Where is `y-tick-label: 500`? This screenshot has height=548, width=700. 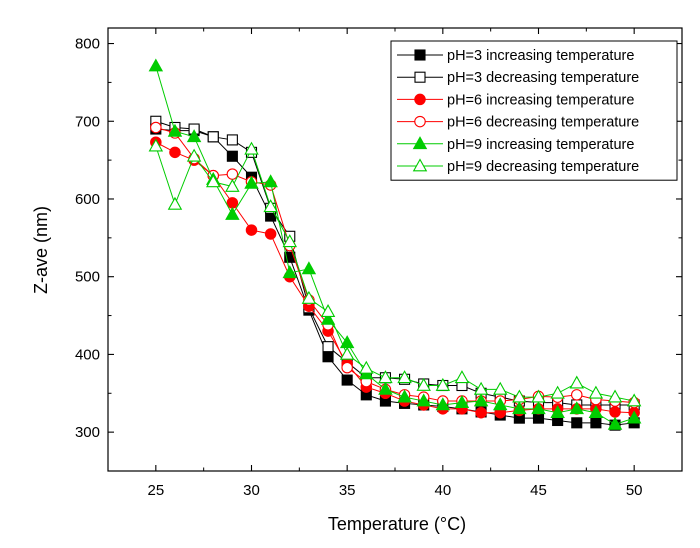
y-tick-label: 500 is located at coordinates (87, 277).